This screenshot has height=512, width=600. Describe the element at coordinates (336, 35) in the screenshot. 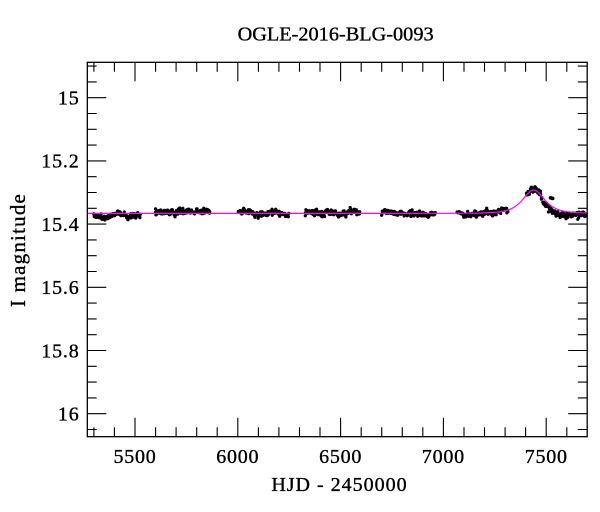

I see `svg-text: OGLE-2016-BLG-0093` at that location.